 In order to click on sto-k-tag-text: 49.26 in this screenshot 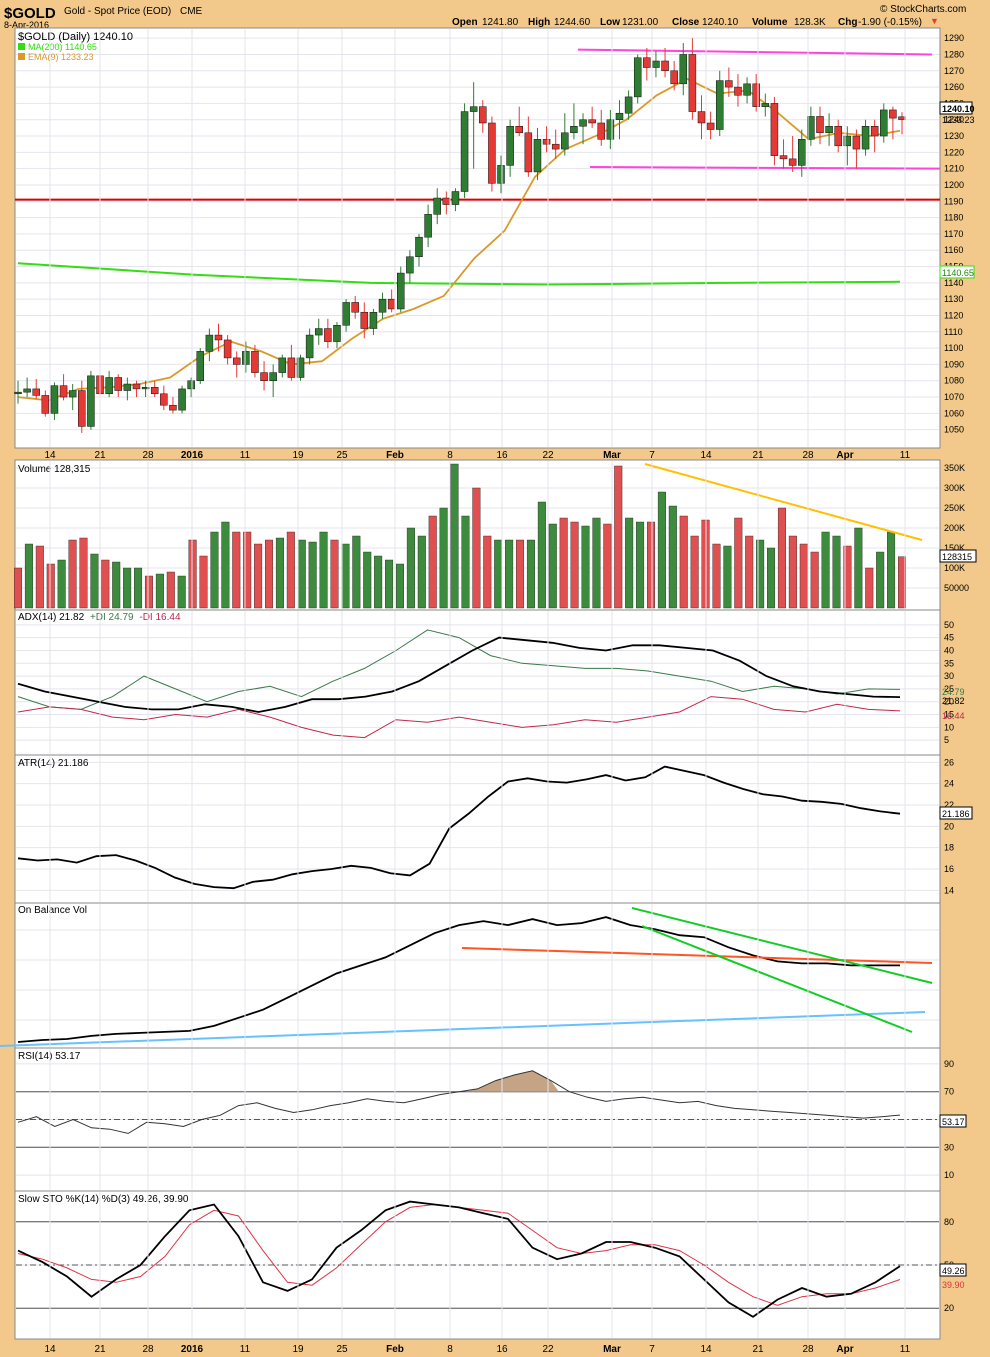, I will do `click(953, 1271)`.